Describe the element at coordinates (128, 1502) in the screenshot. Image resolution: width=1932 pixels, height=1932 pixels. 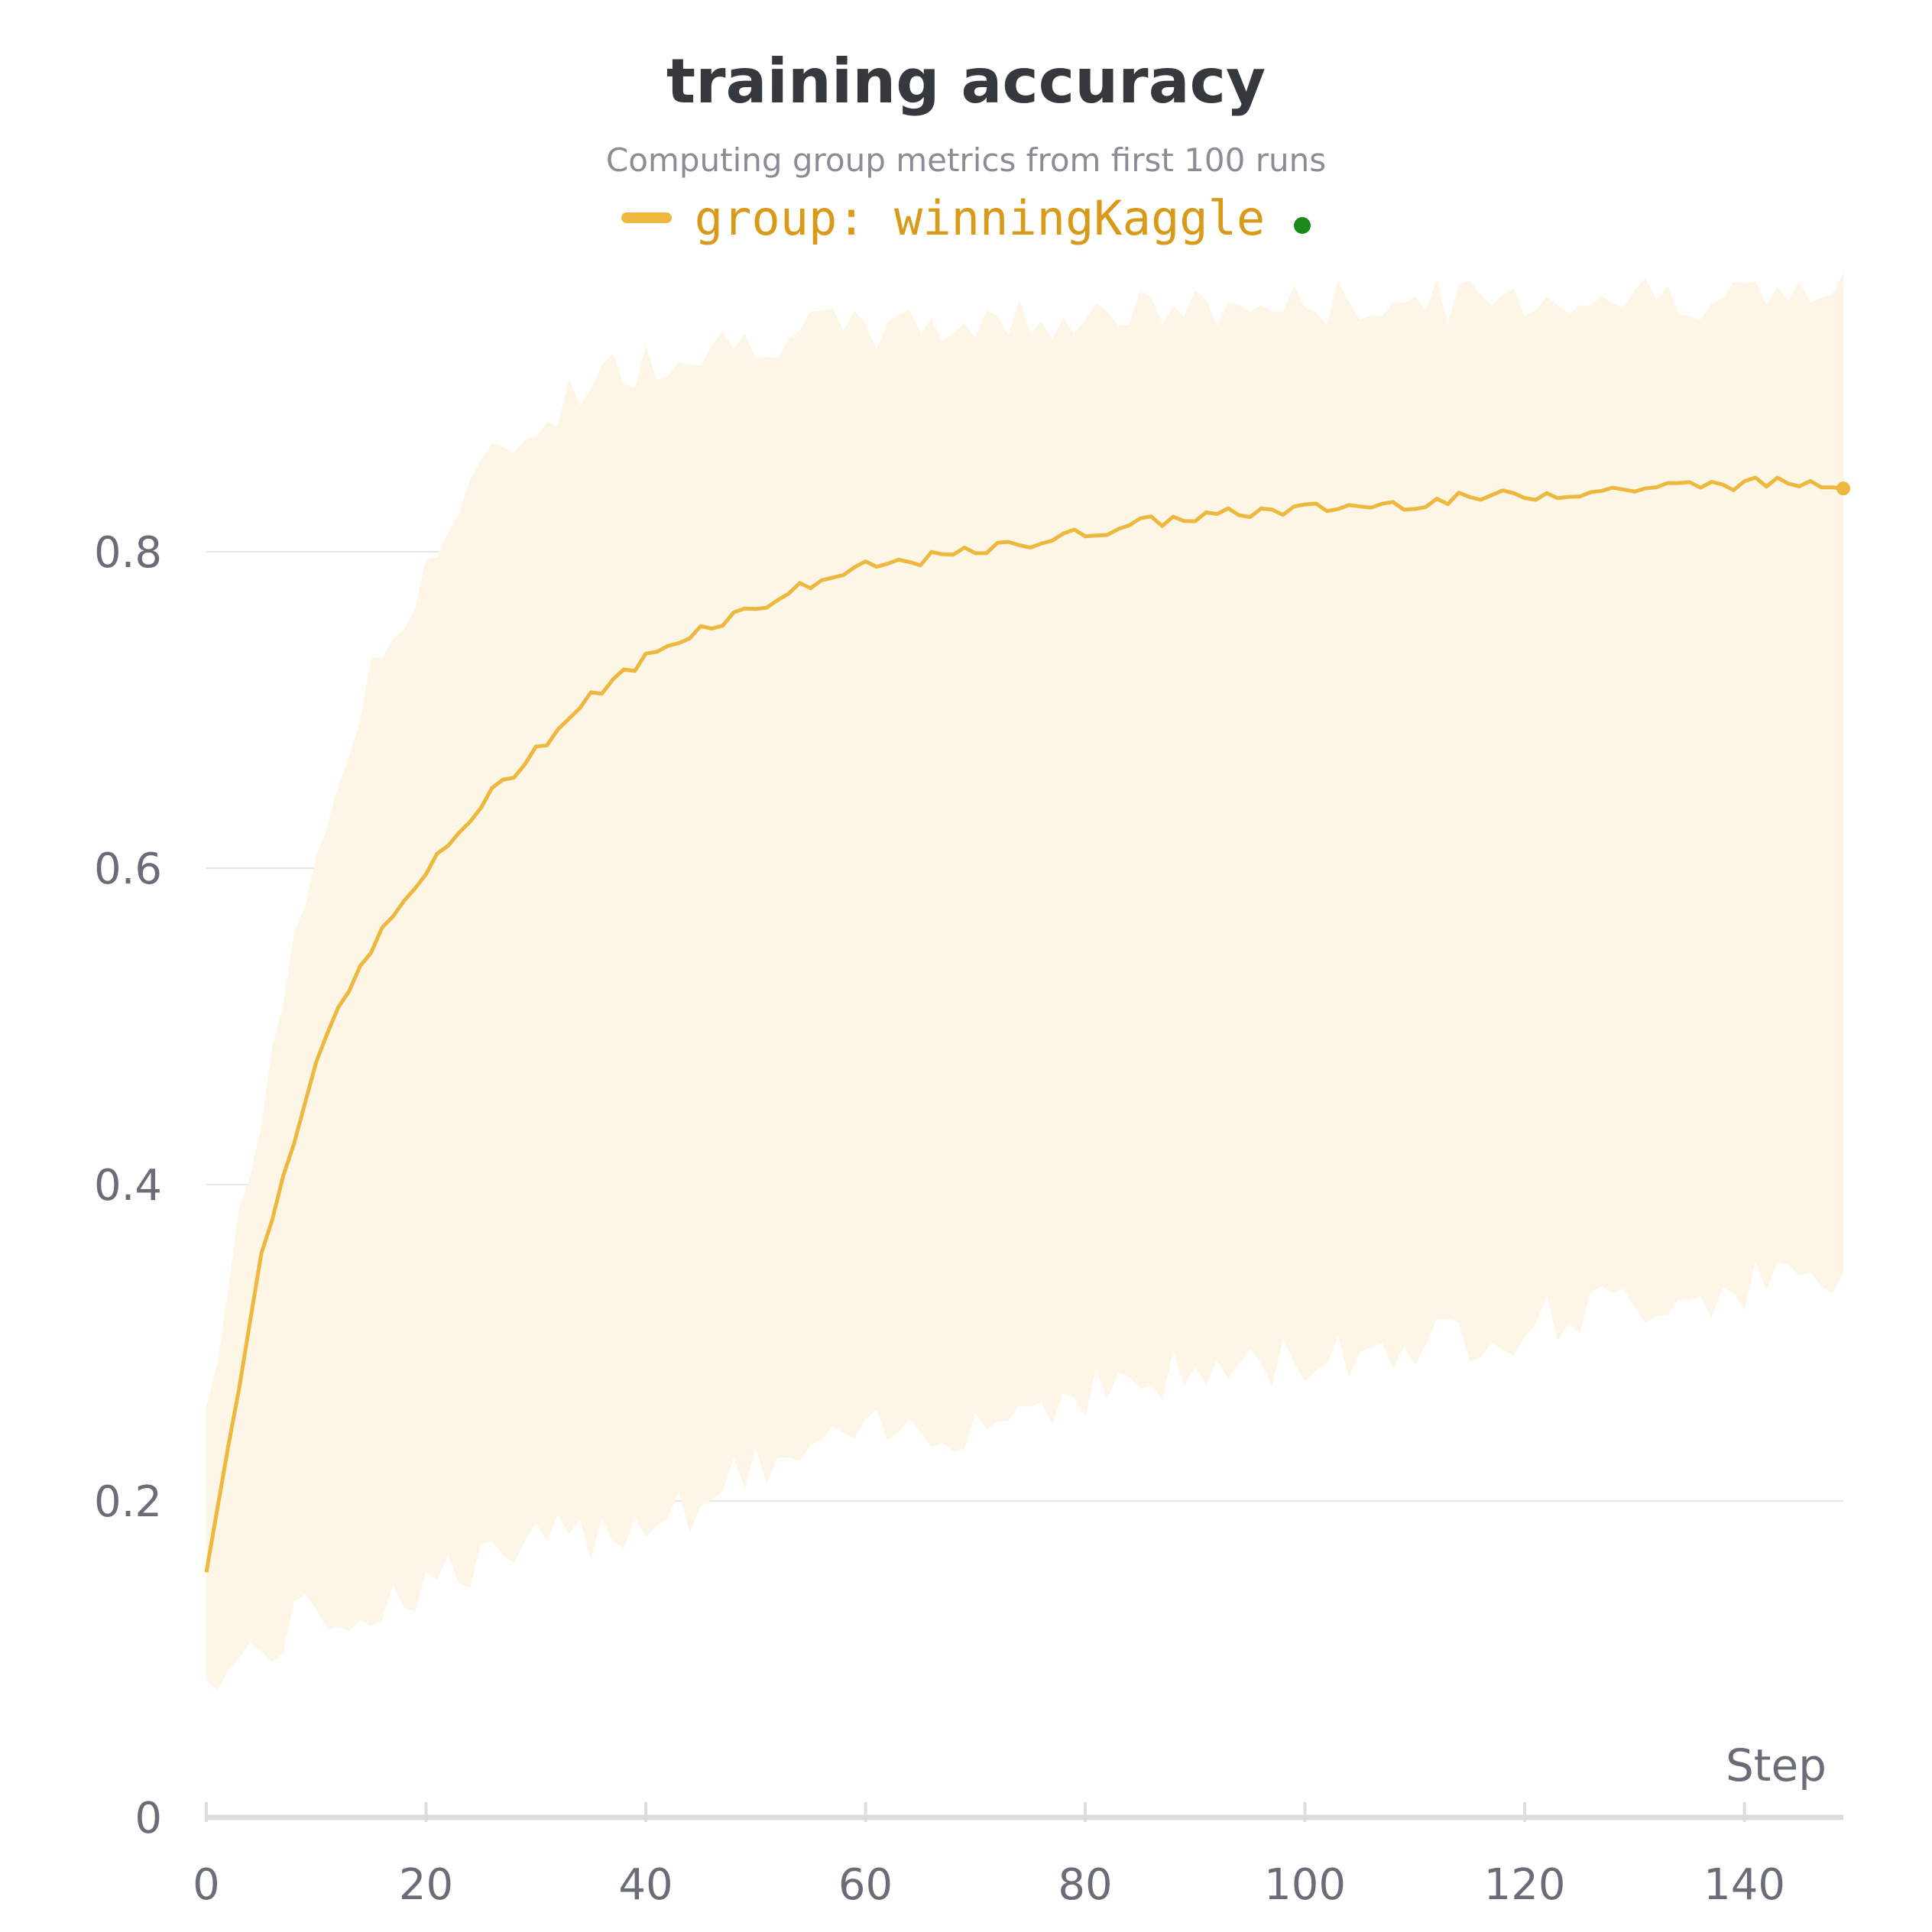
I see `y-tick-label: 0.2` at that location.